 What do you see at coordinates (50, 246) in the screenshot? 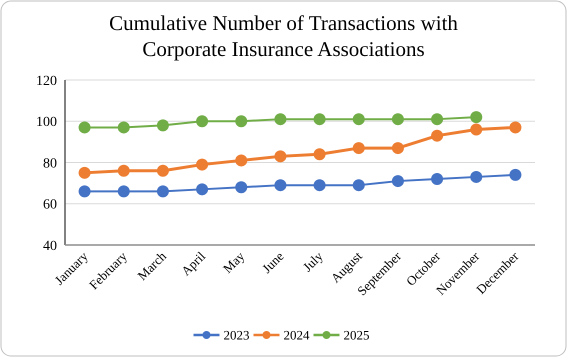
I see `y-tick-label: 40` at bounding box center [50, 246].